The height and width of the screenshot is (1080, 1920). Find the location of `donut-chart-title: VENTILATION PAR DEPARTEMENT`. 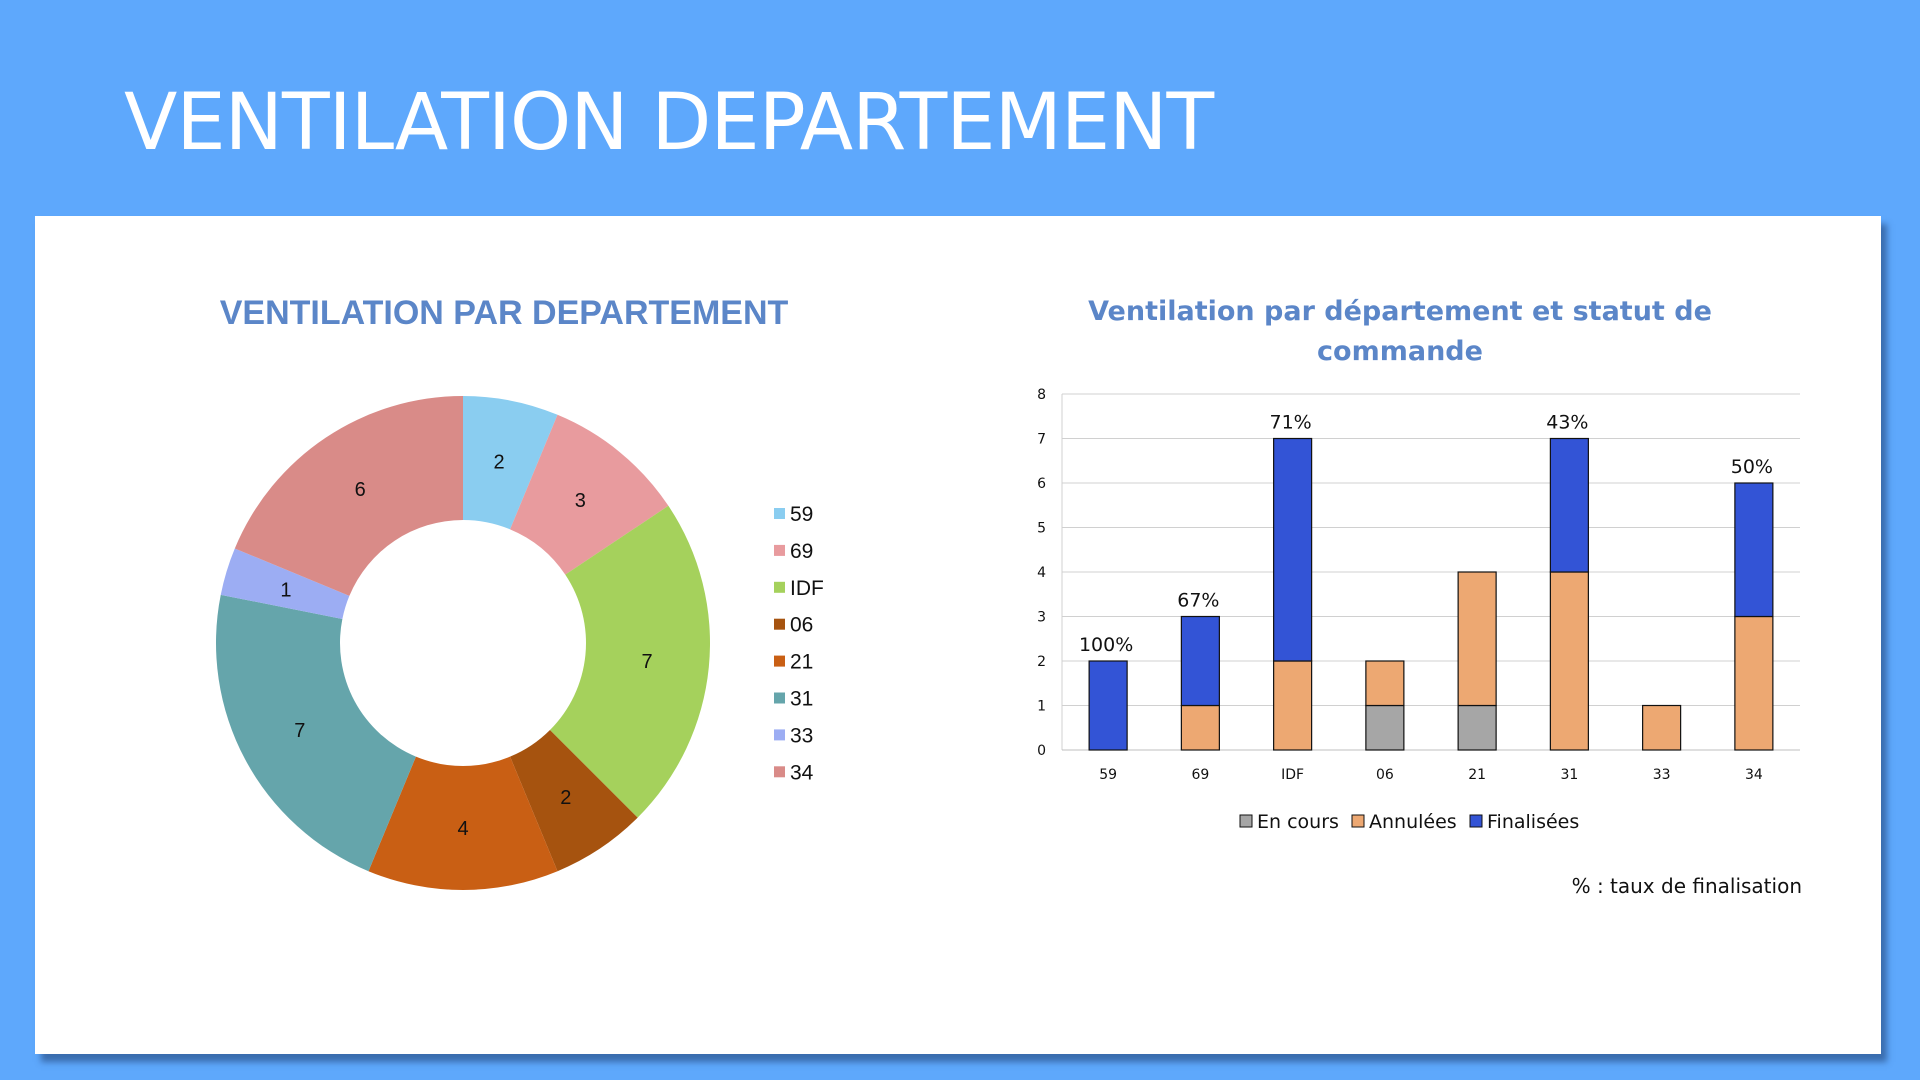

donut-chart-title: VENTILATION PAR DEPARTEMENT is located at coordinates (504, 313).